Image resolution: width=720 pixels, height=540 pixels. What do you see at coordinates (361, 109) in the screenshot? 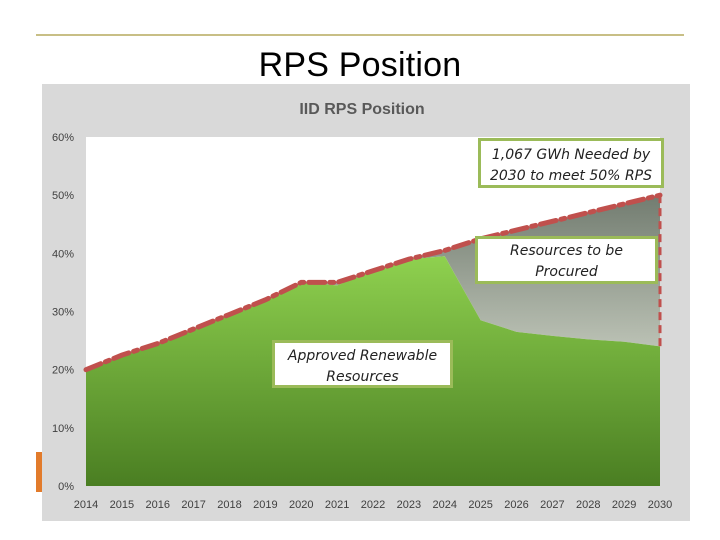
I see `chart-title: IID RPS Position` at bounding box center [361, 109].